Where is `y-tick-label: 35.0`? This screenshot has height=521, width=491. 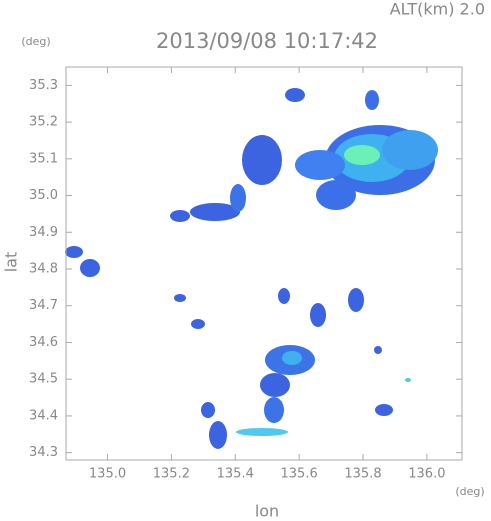 y-tick-label: 35.0 is located at coordinates (43, 195).